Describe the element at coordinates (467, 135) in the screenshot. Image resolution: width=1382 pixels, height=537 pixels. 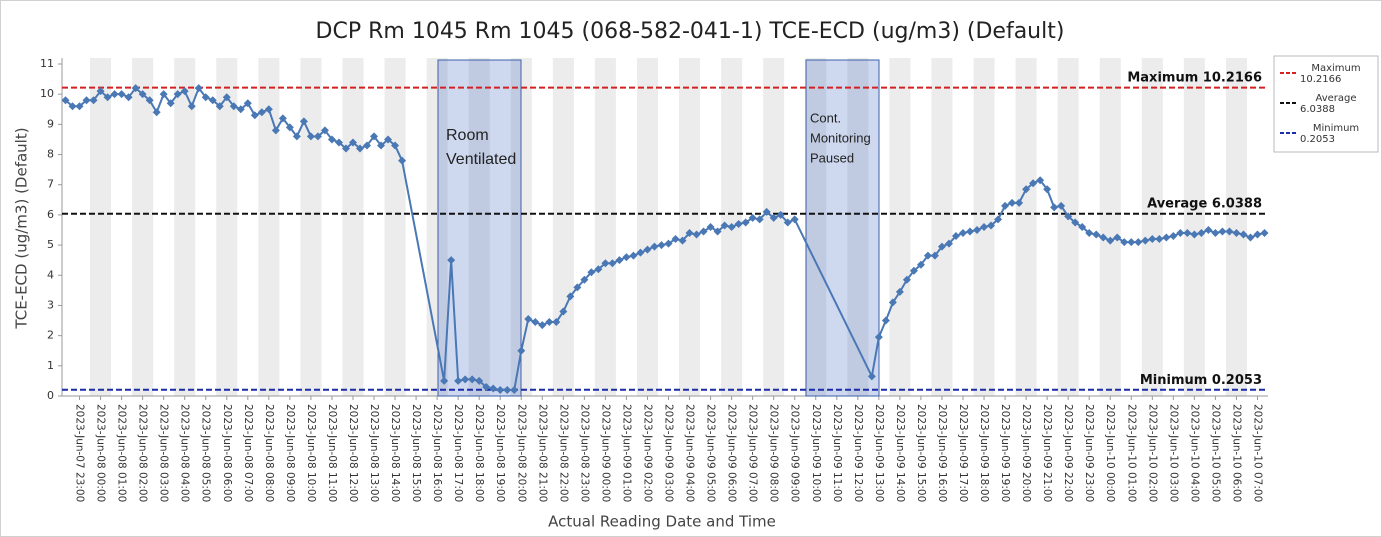
I see `annotation-text: Room` at that location.